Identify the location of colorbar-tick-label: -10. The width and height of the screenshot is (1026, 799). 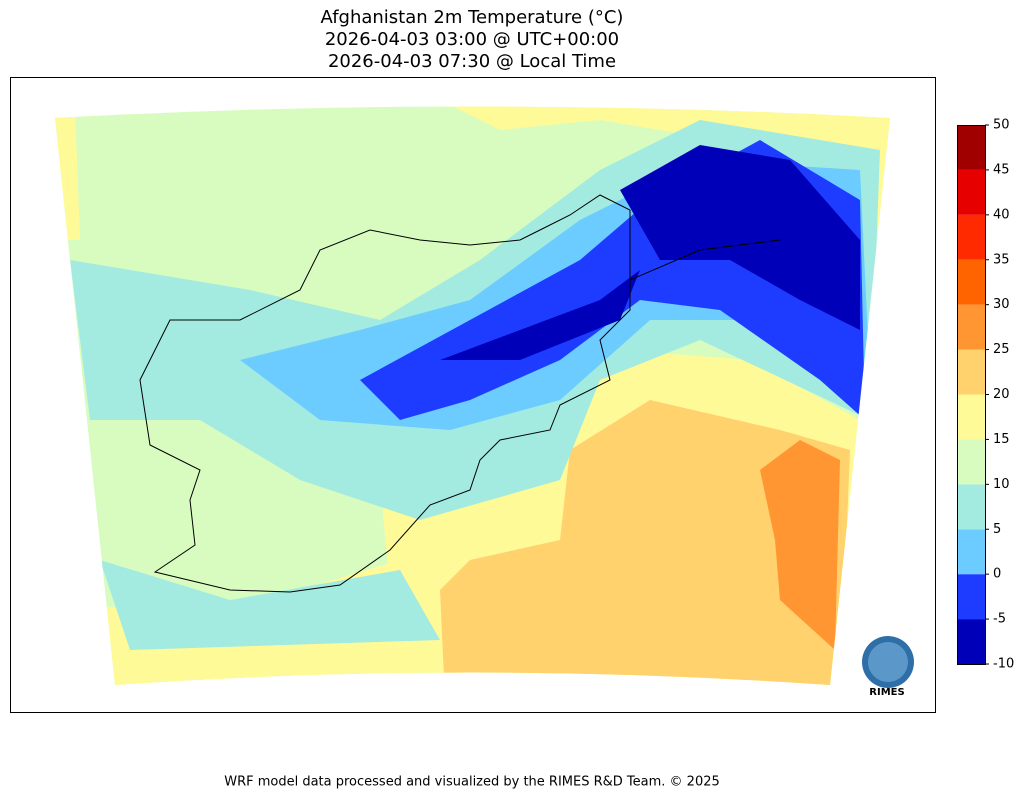
(1003, 664).